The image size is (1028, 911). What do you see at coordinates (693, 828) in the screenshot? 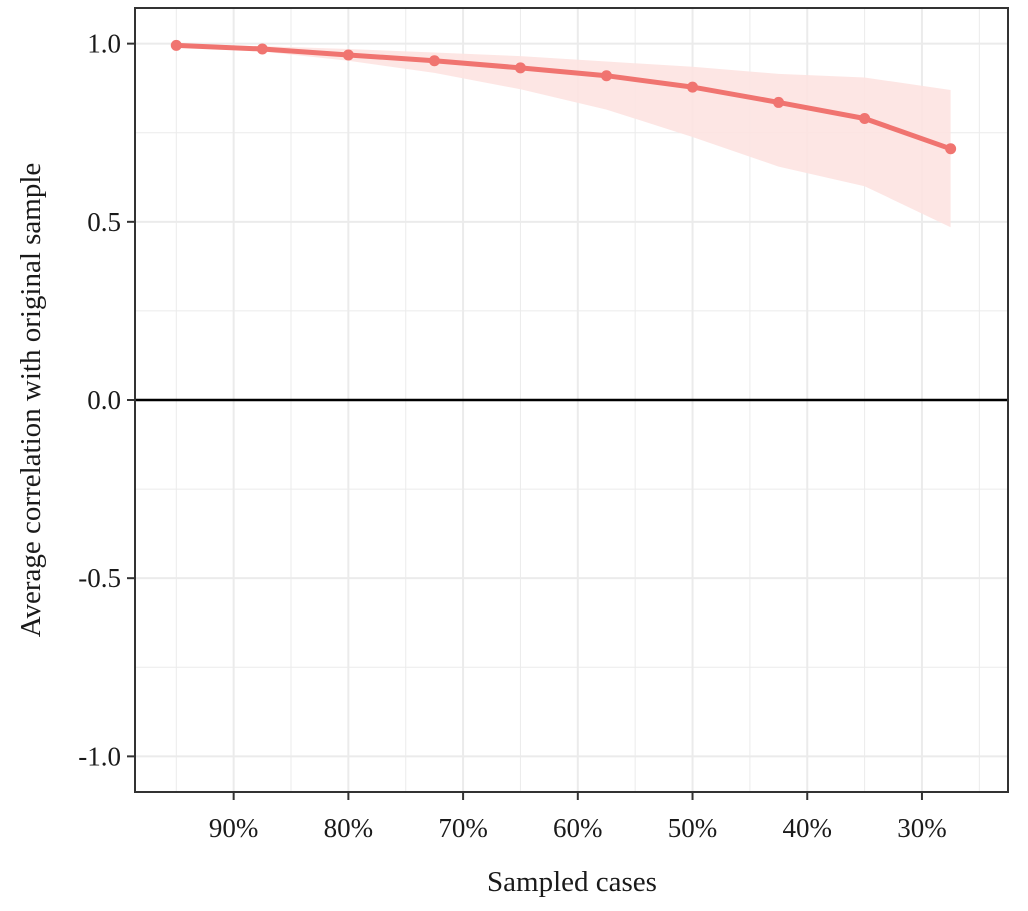
I see `x-tick-label: 50%` at bounding box center [693, 828].